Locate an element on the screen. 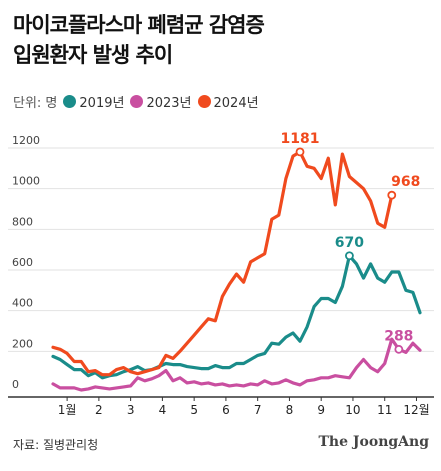 This screenshot has width=441, height=471. x-tick-label: 7 is located at coordinates (258, 410).